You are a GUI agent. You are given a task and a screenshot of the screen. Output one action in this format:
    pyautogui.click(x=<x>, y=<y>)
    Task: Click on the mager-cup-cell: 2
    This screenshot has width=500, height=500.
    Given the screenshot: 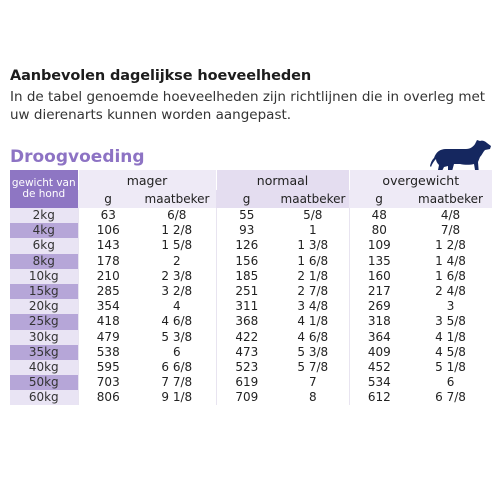 What is the action you would take?
    pyautogui.click(x=176, y=260)
    